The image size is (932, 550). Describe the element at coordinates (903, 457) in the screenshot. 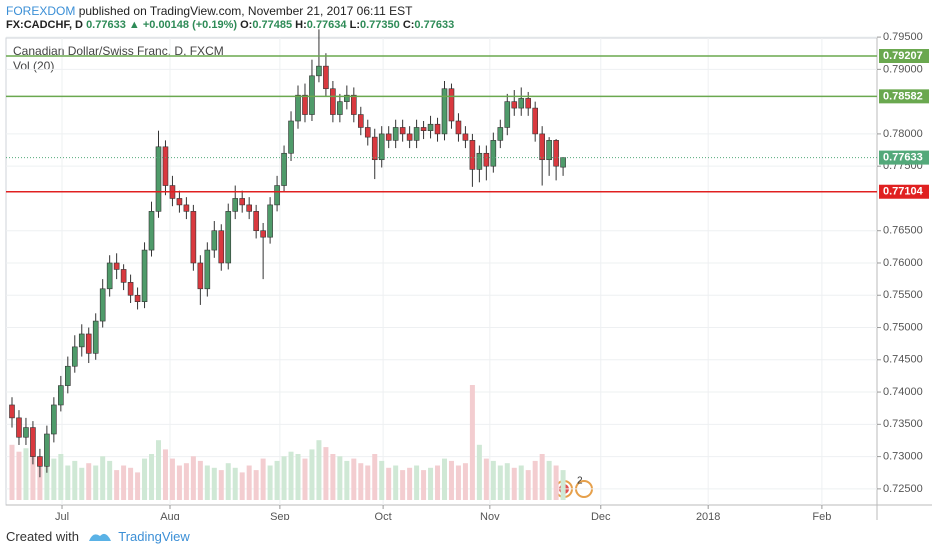

I see `y-tick-label: 0.73000` at that location.